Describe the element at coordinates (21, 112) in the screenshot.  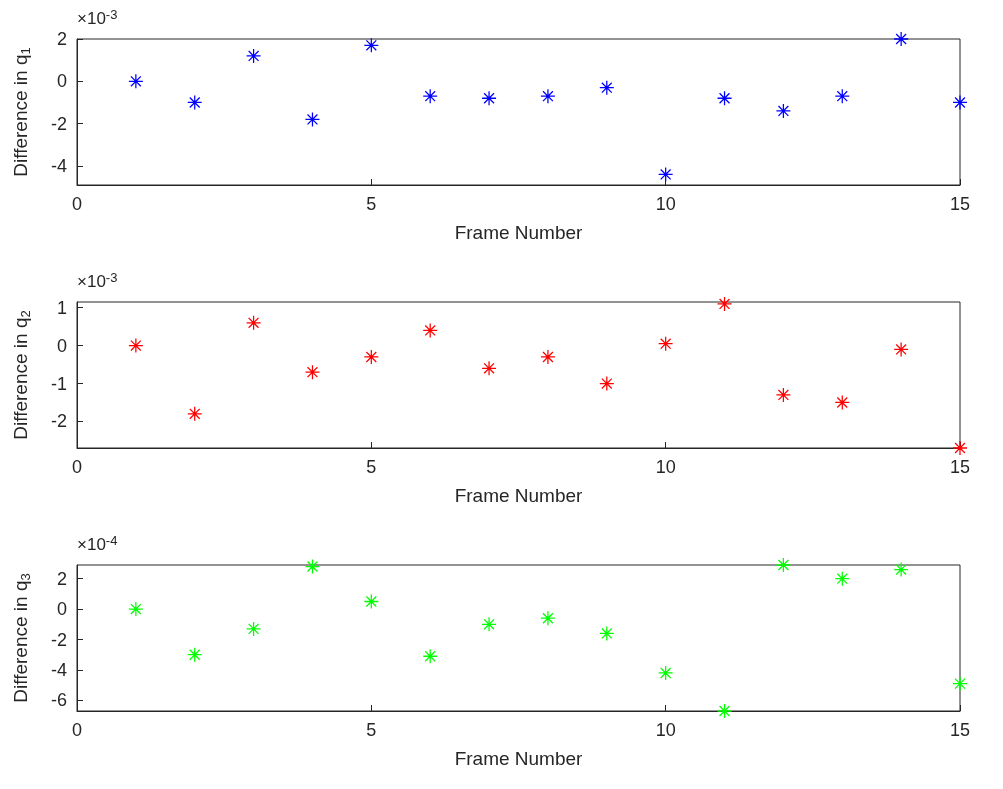
I see `y-axis-title: Difference in q1` at that location.